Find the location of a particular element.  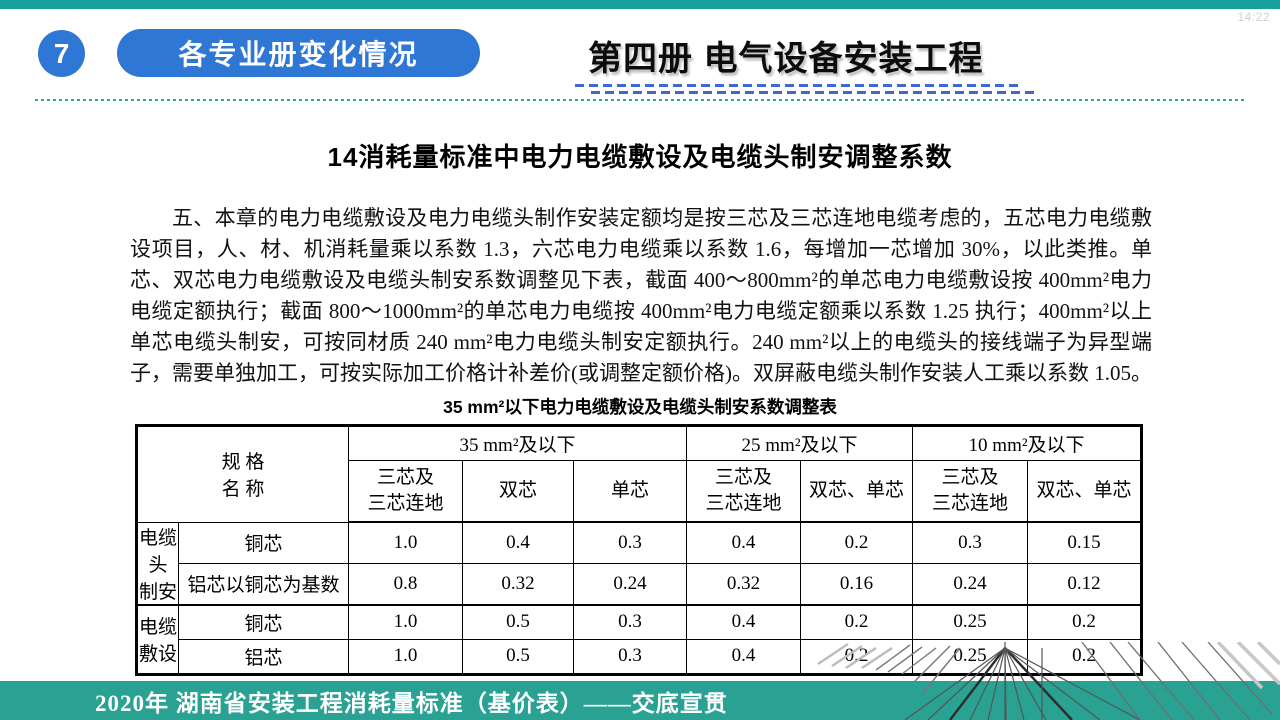

row-spec: 铝芯 is located at coordinates (263, 656).